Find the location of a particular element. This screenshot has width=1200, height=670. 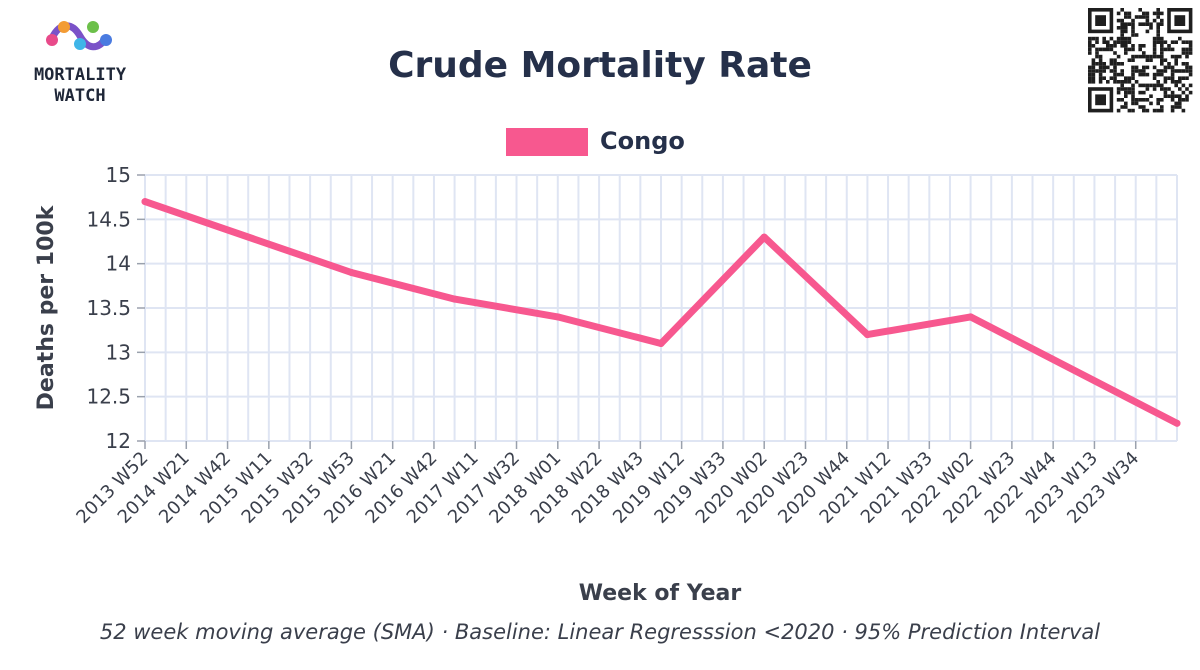

logo-icon is located at coordinates (79, 36).